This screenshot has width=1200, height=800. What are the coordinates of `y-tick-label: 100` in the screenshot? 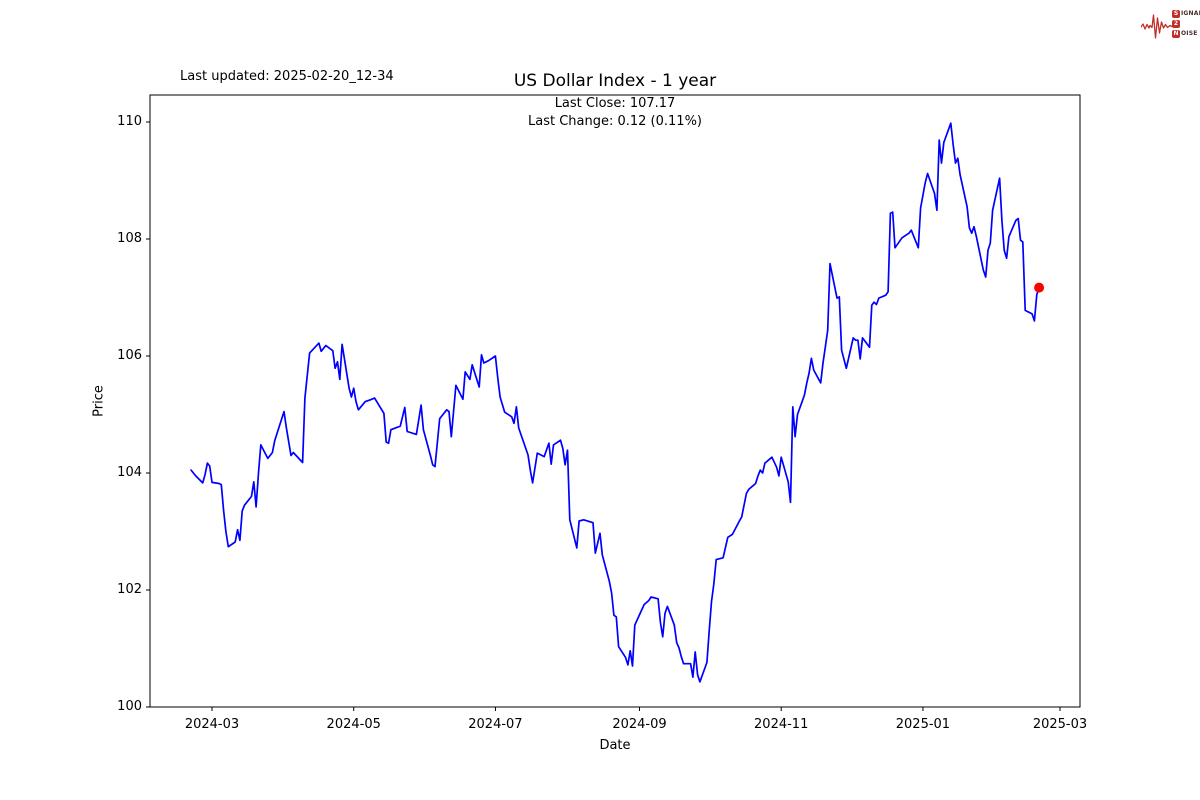 It's located at (129, 706).